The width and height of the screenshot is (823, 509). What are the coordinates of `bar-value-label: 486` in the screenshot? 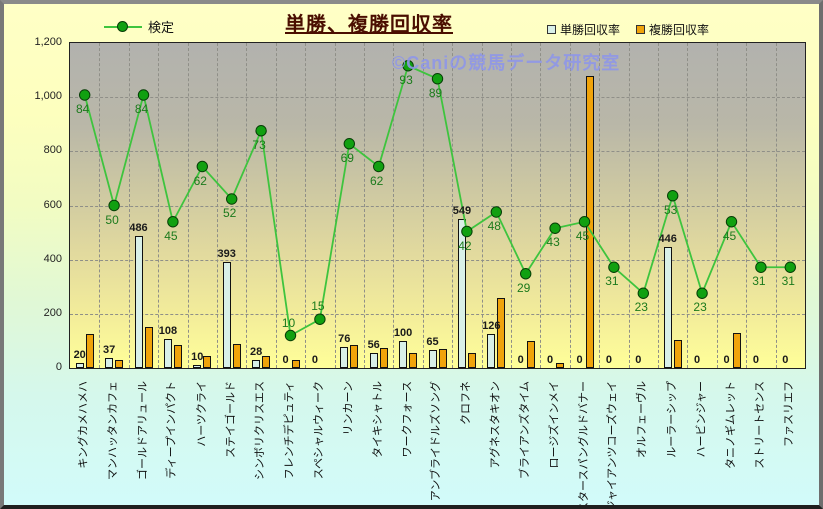 It's located at (138, 228).